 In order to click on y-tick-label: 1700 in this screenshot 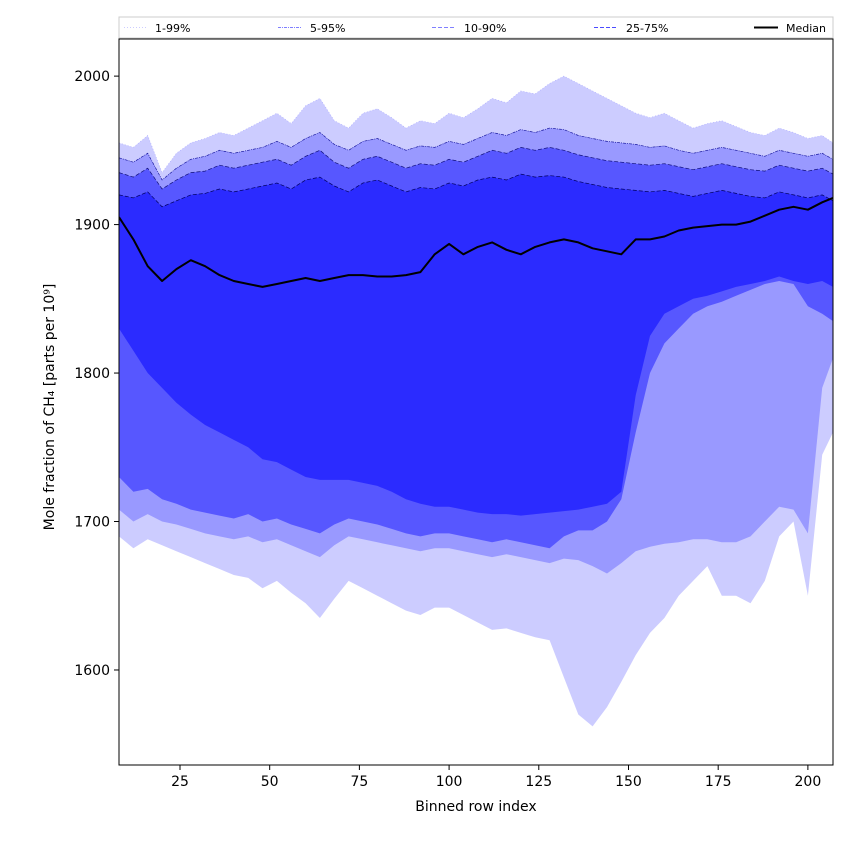, I will do `click(92, 523)`.